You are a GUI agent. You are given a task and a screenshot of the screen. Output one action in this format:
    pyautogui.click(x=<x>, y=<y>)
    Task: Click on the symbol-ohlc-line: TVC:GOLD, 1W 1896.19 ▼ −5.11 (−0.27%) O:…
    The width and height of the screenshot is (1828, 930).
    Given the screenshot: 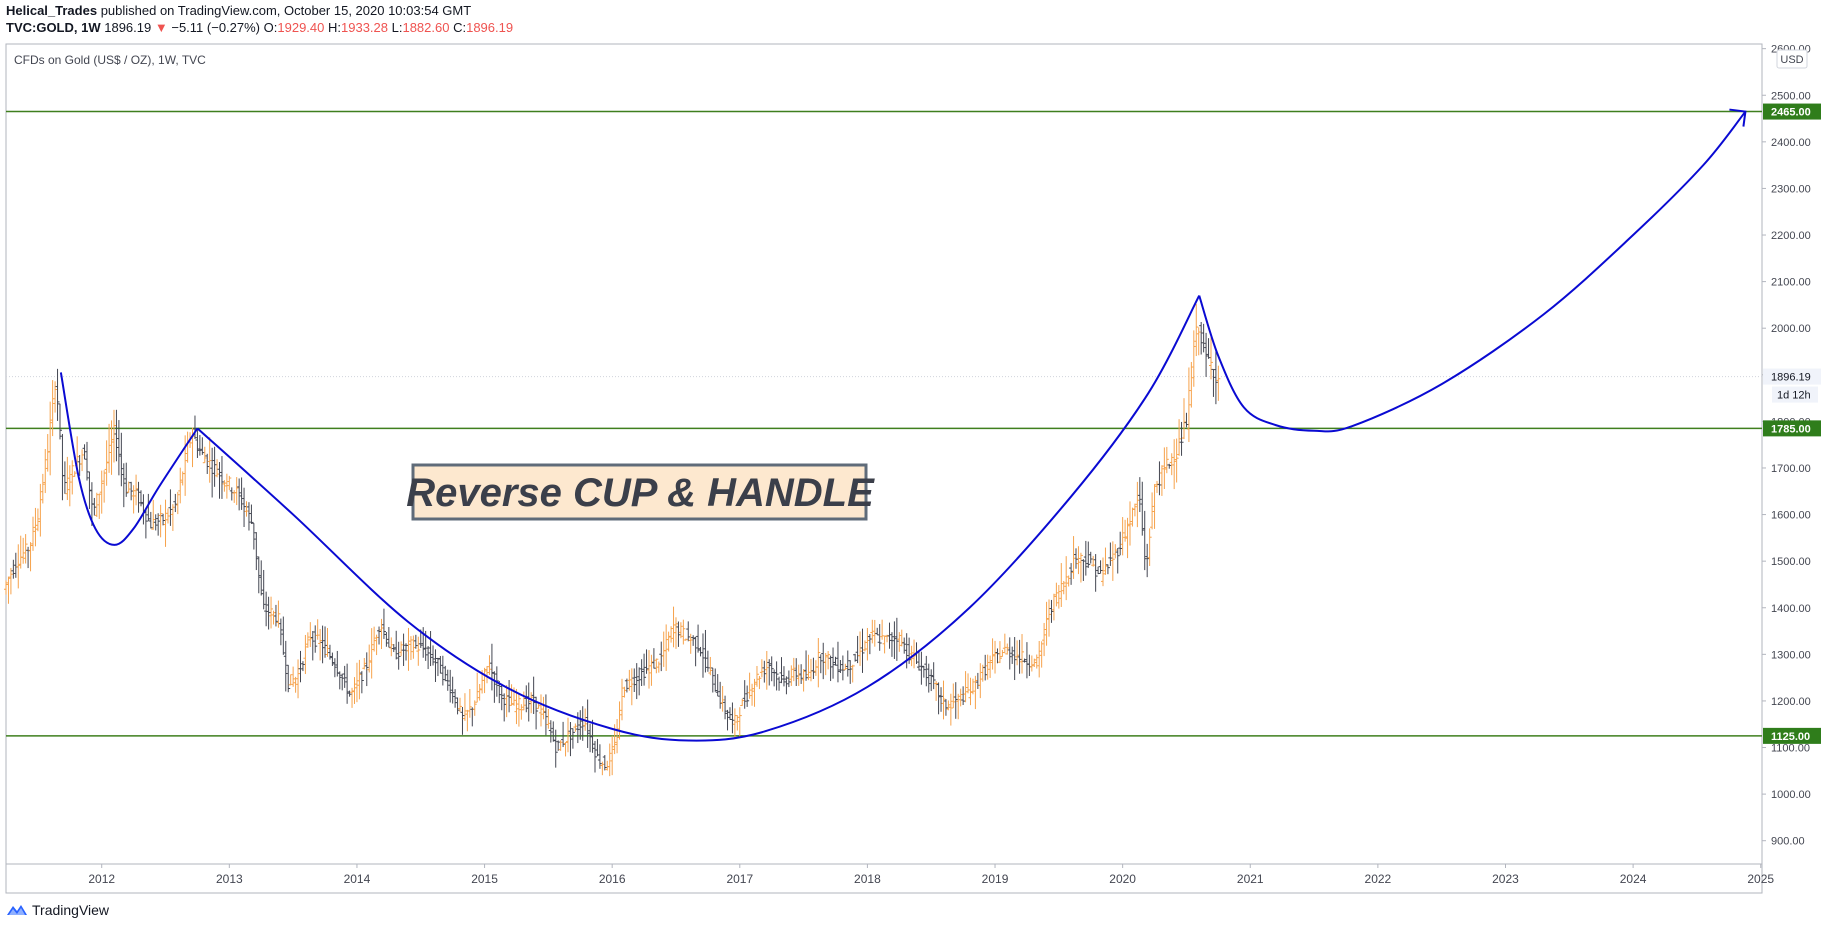 What is the action you would take?
    pyautogui.click(x=259, y=27)
    